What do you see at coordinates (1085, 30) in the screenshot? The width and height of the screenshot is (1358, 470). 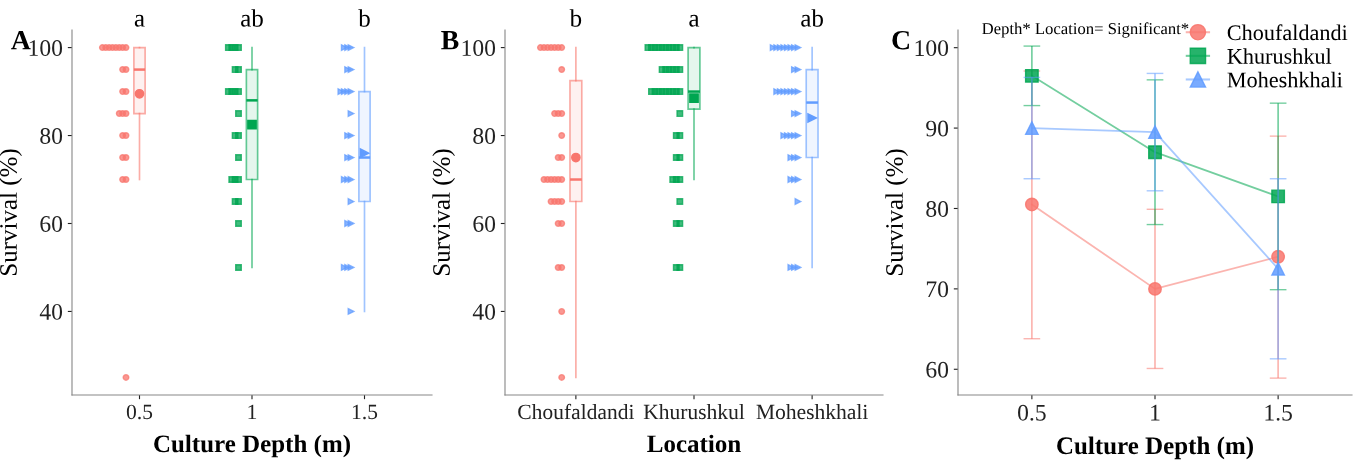 I see `annotation: Depth* Location= Significant*` at bounding box center [1085, 30].